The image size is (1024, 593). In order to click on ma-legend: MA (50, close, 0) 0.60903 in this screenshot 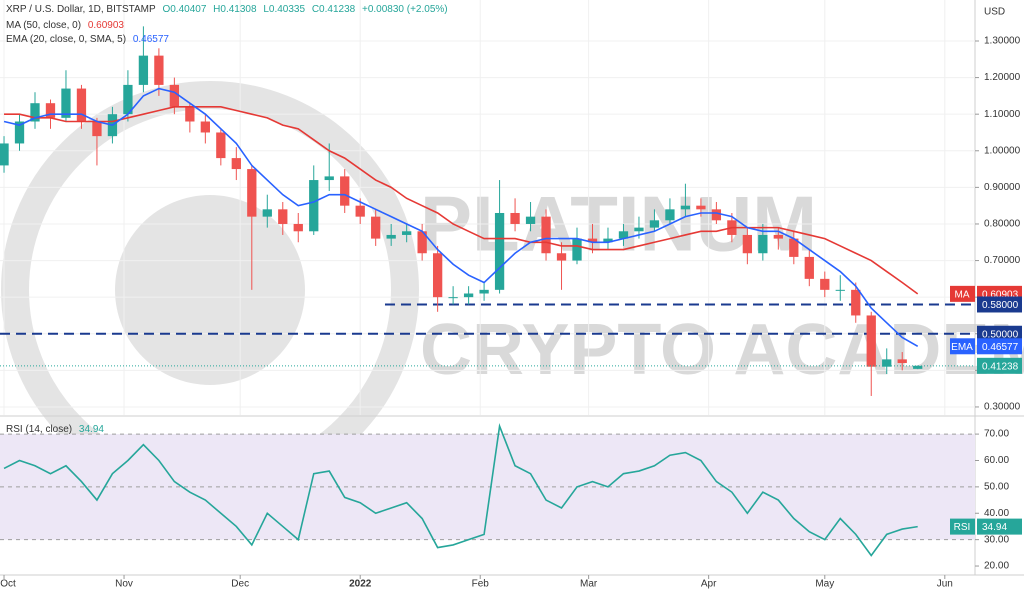, I will do `click(67, 25)`.